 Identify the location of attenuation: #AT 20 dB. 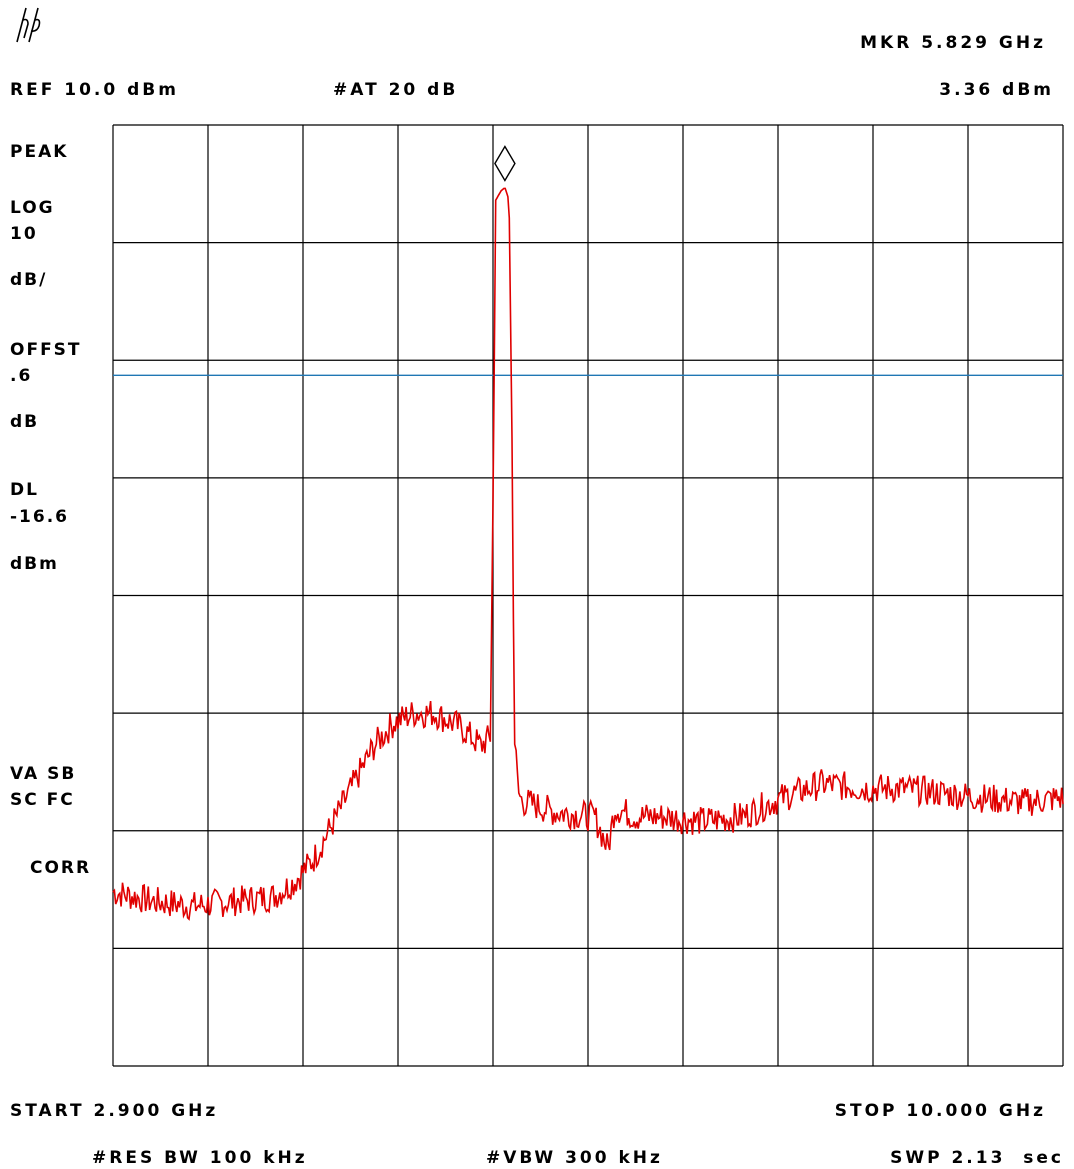
(396, 90).